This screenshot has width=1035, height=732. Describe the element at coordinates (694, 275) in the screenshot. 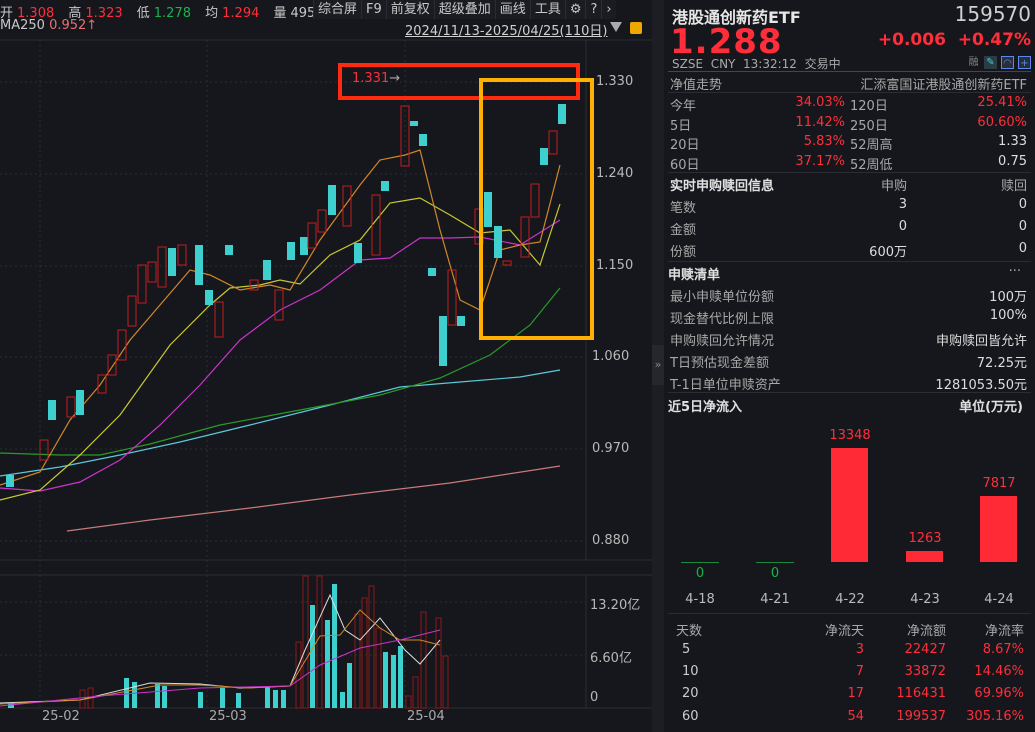

I see `creation-list-header: 申赎清单` at that location.